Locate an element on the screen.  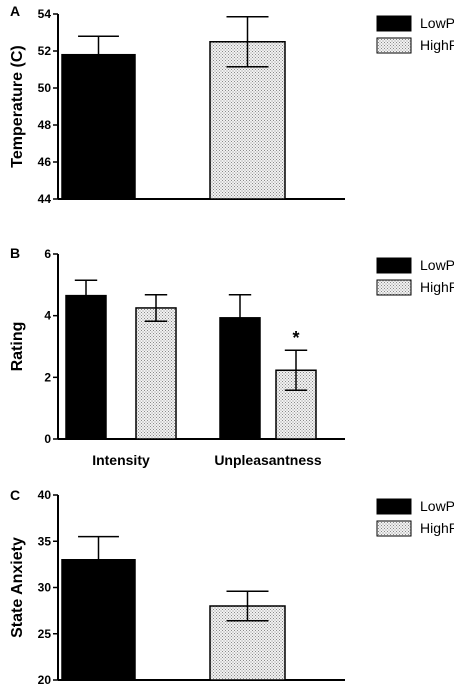
y-axis-label: Rating is located at coordinates (17, 347).